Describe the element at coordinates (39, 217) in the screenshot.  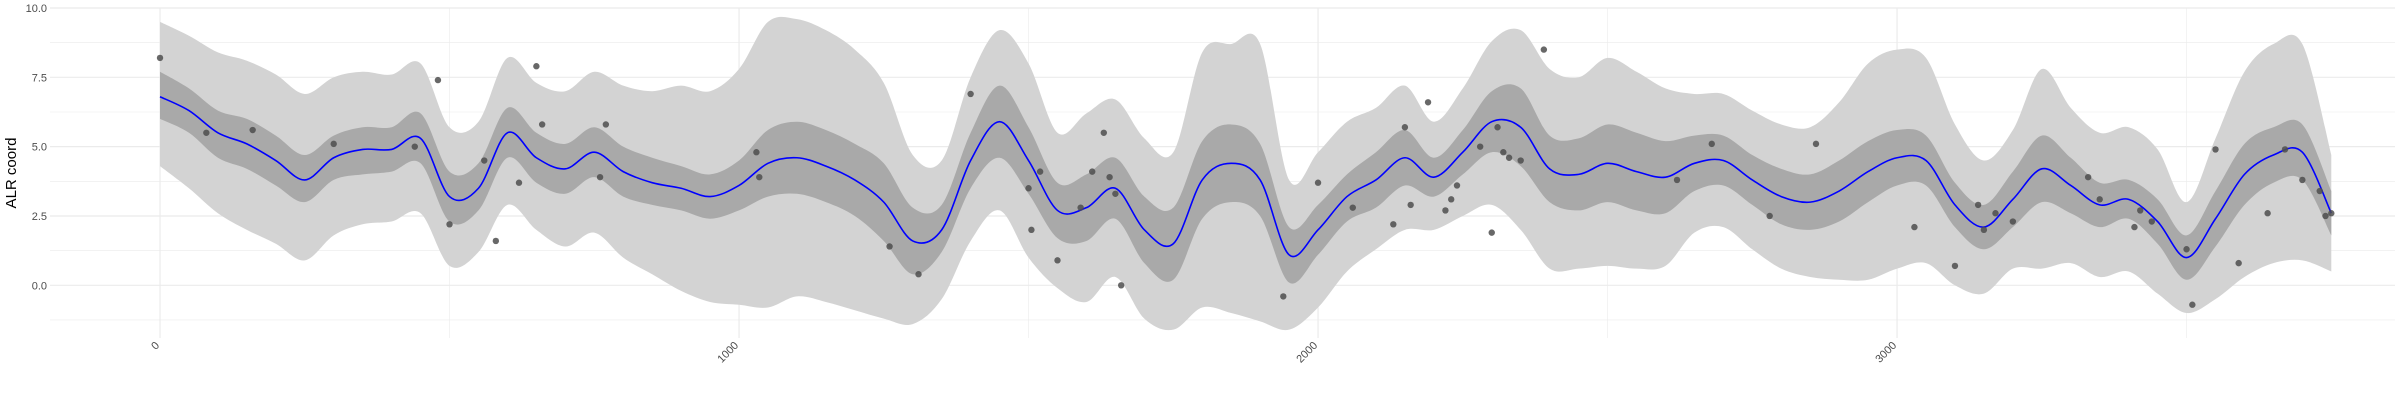
I see `y-tick-label: 2.5` at that location.